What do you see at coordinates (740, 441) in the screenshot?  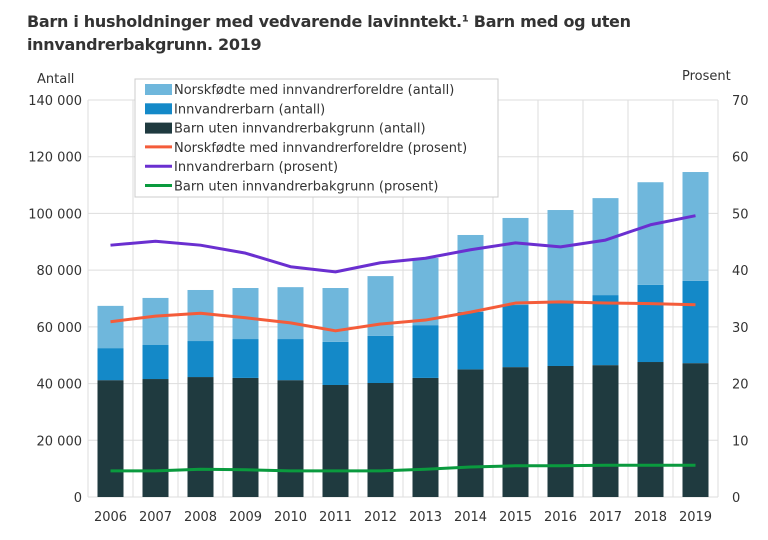 I see `y-right-tick: 10` at bounding box center [740, 441].